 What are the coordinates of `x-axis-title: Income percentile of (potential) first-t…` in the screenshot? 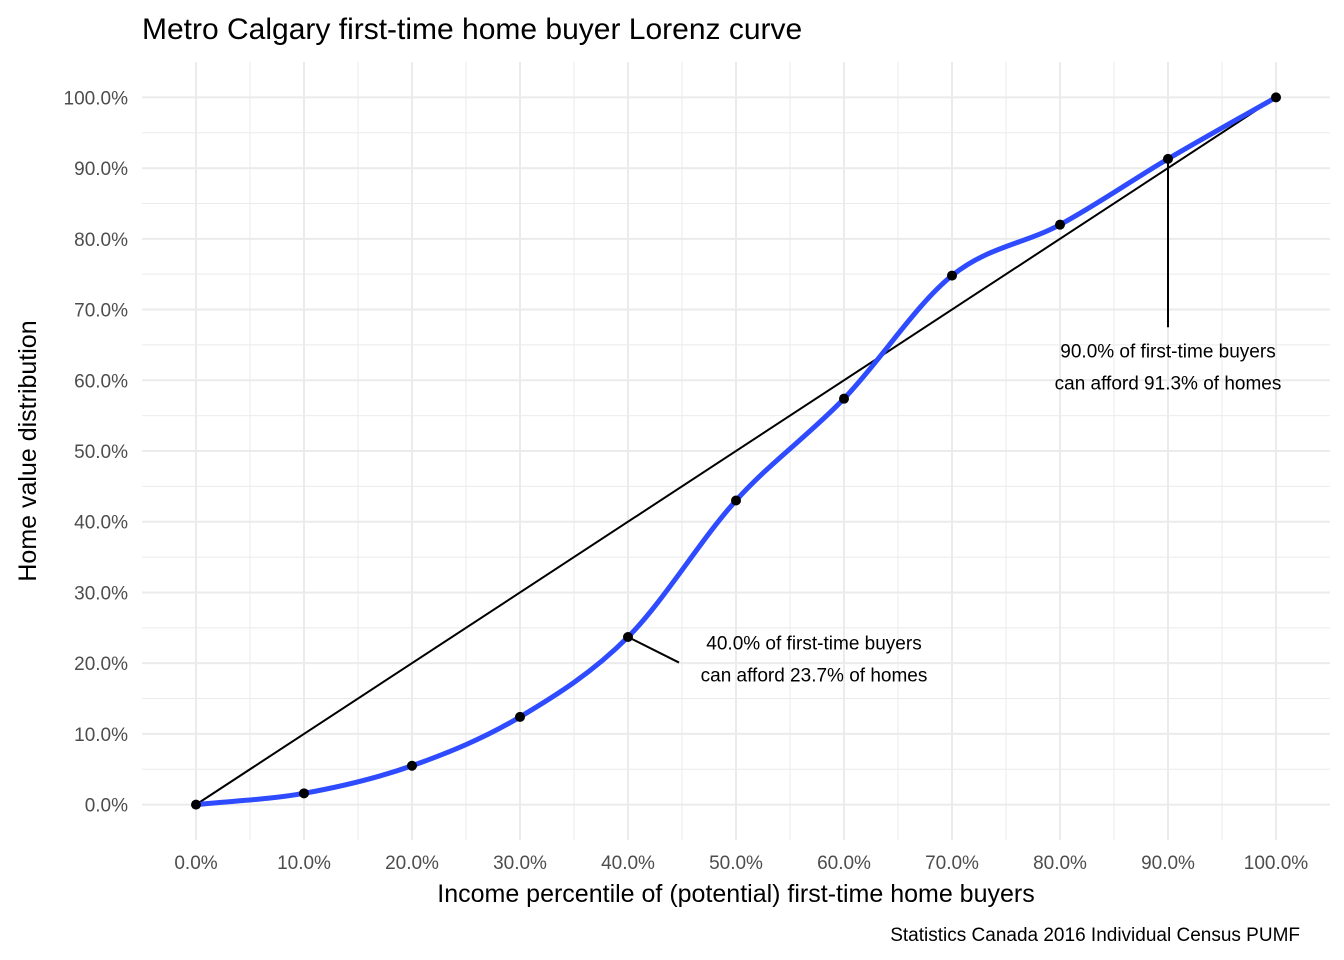 It's located at (735, 894).